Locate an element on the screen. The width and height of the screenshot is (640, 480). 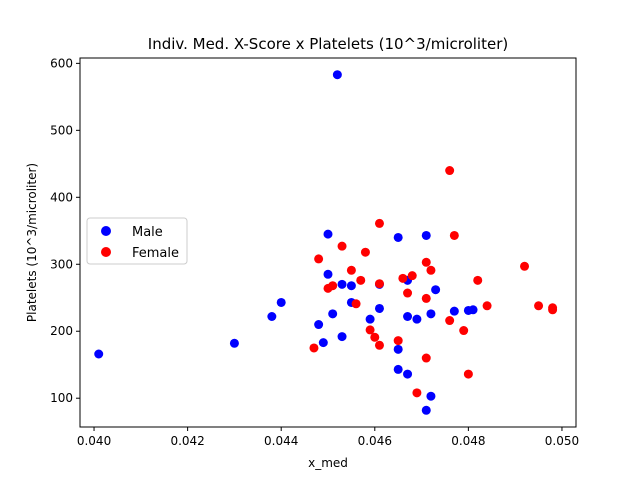
legend-marker-male is located at coordinates (106, 231).